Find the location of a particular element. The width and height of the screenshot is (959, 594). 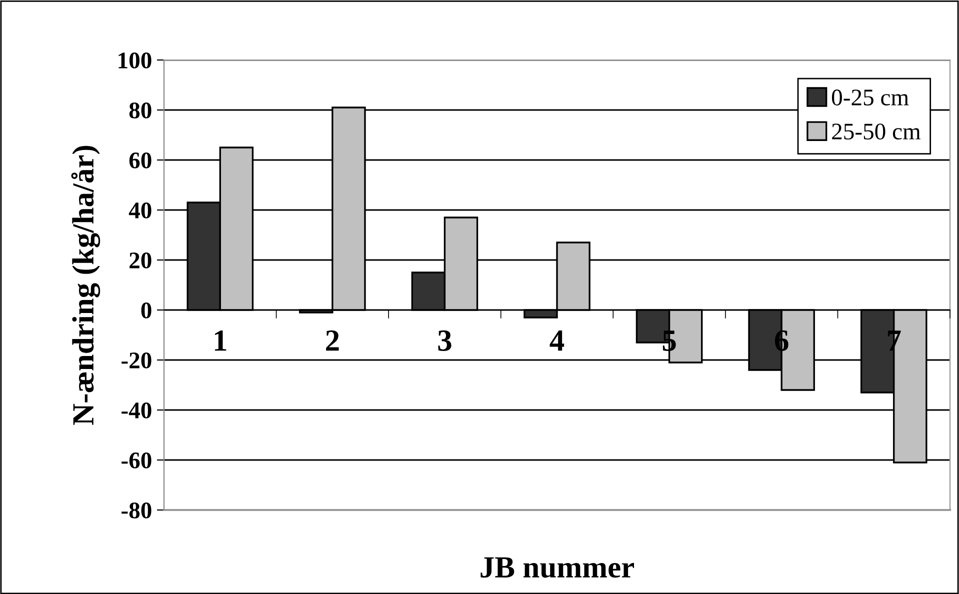

y-tick-label: 60 is located at coordinates (140, 160).